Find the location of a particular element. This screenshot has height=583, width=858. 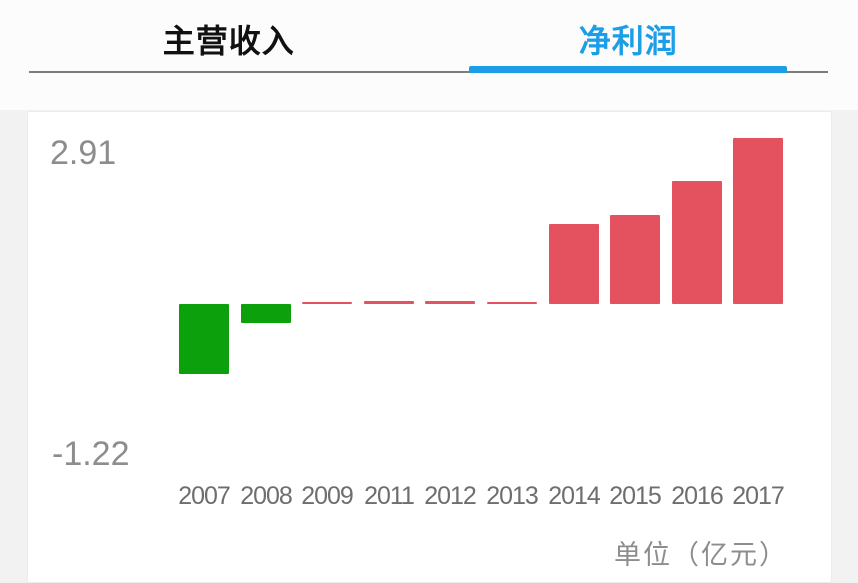

unit-label: 单位（亿元） is located at coordinates (701, 555).